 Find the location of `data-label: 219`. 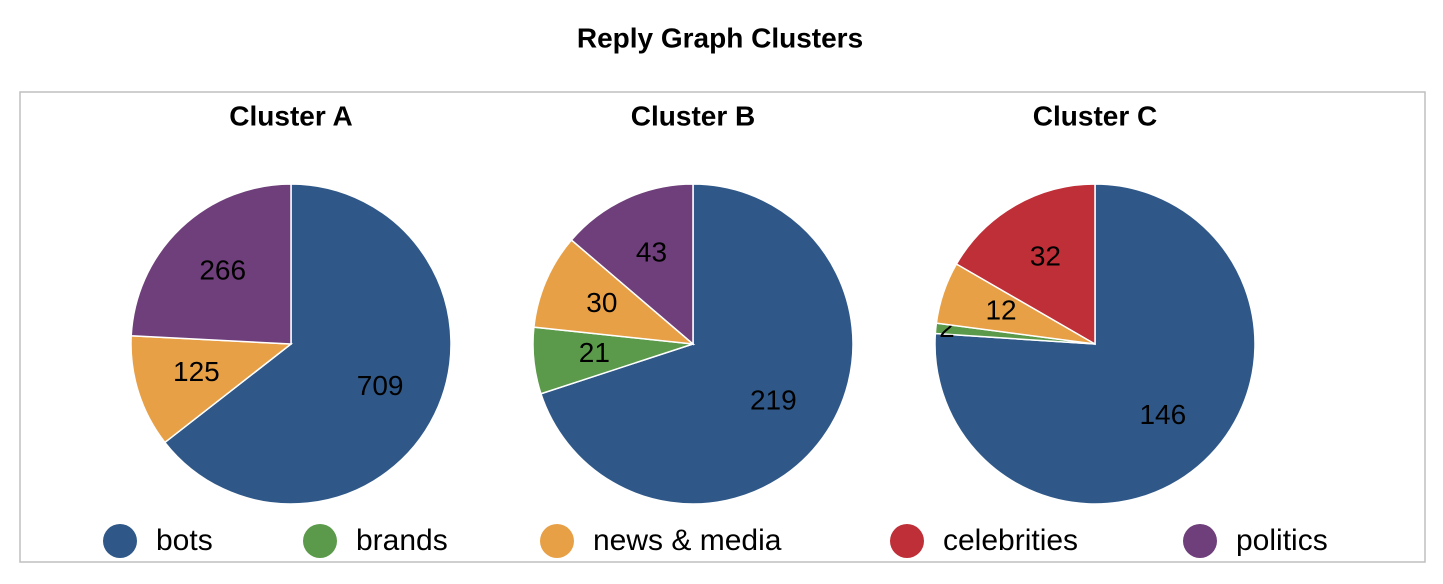

data-label: 219 is located at coordinates (773, 400).